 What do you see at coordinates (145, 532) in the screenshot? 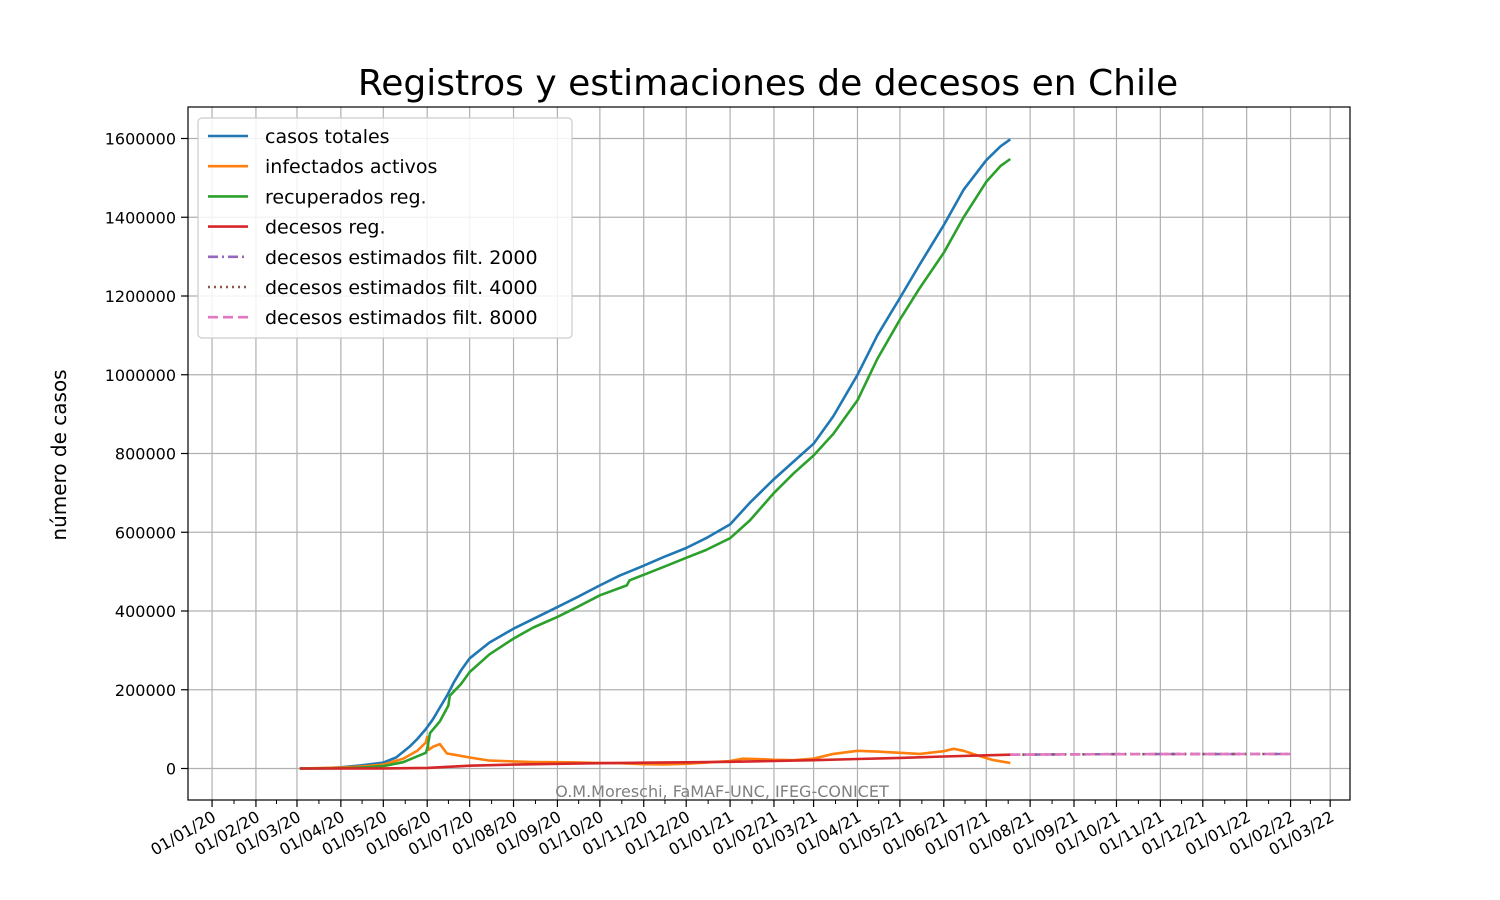
I see `y-tick-label: 600000` at bounding box center [145, 532].